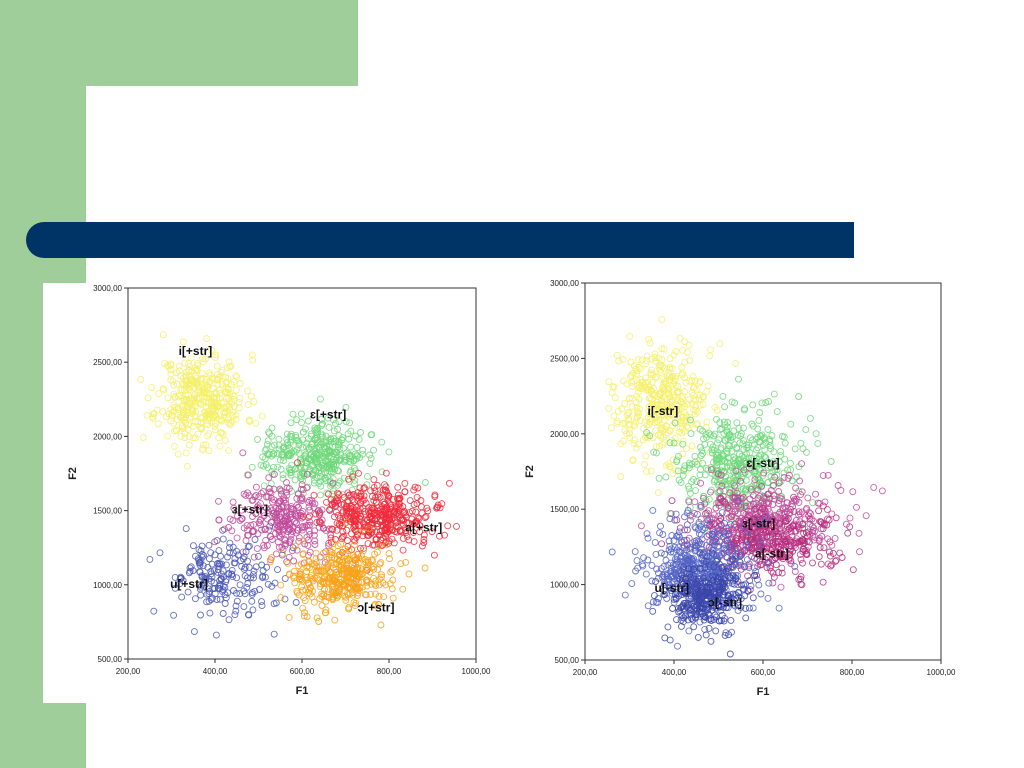  I want to click on y-tick-label: 1500,00, so click(564, 509).